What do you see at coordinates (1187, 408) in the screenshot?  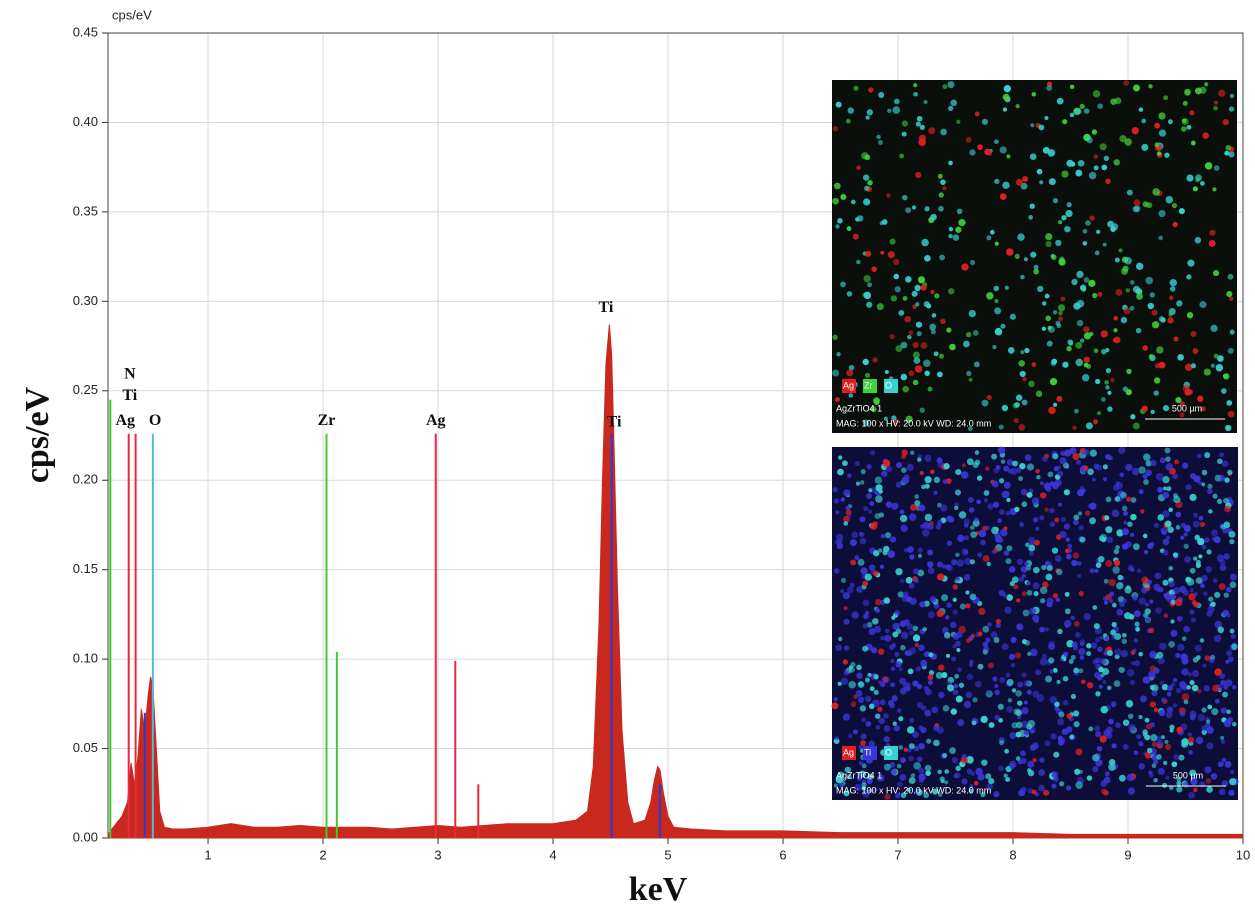 I see `map-scale: 500 µm` at bounding box center [1187, 408].